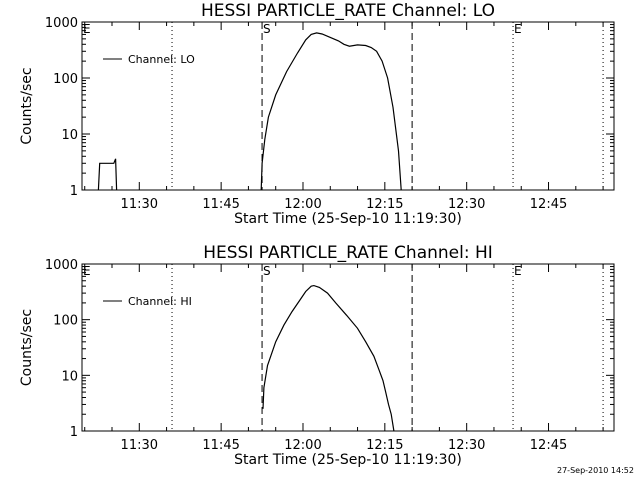 Image resolution: width=640 pixels, height=480 pixels. Describe the element at coordinates (161, 59) in the screenshot. I see `legend-label: Channel: LO` at that location.